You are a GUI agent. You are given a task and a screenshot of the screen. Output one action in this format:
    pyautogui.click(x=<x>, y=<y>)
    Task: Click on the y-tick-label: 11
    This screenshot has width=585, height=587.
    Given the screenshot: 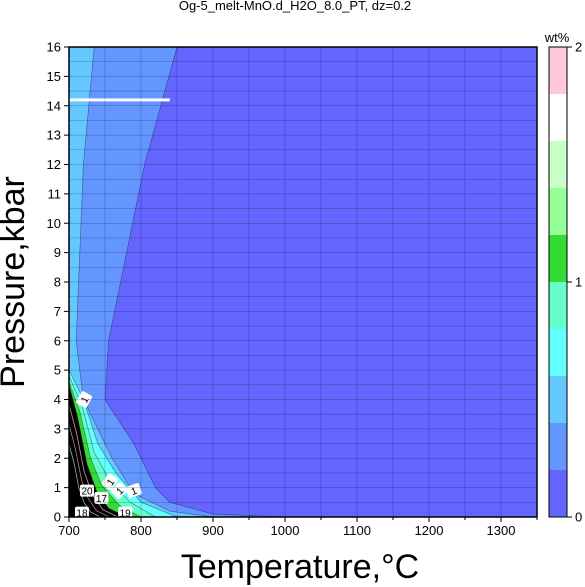 What is the action you would take?
    pyautogui.click(x=55, y=193)
    